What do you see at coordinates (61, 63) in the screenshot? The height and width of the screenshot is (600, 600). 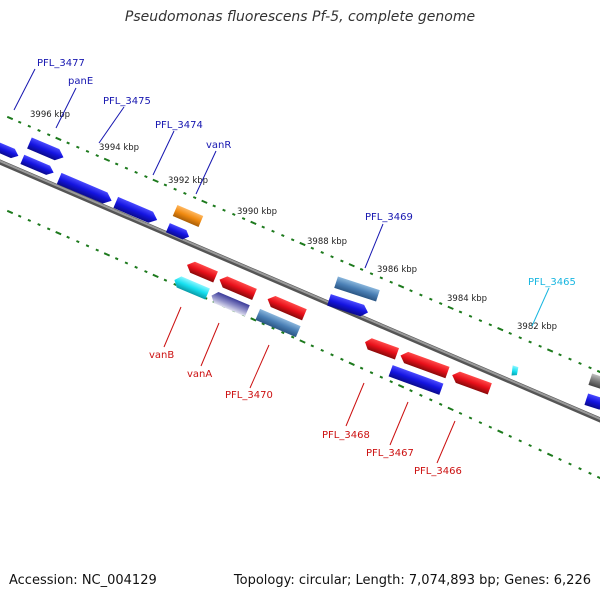 I see `gene-label: PFL_3477` at bounding box center [61, 63].